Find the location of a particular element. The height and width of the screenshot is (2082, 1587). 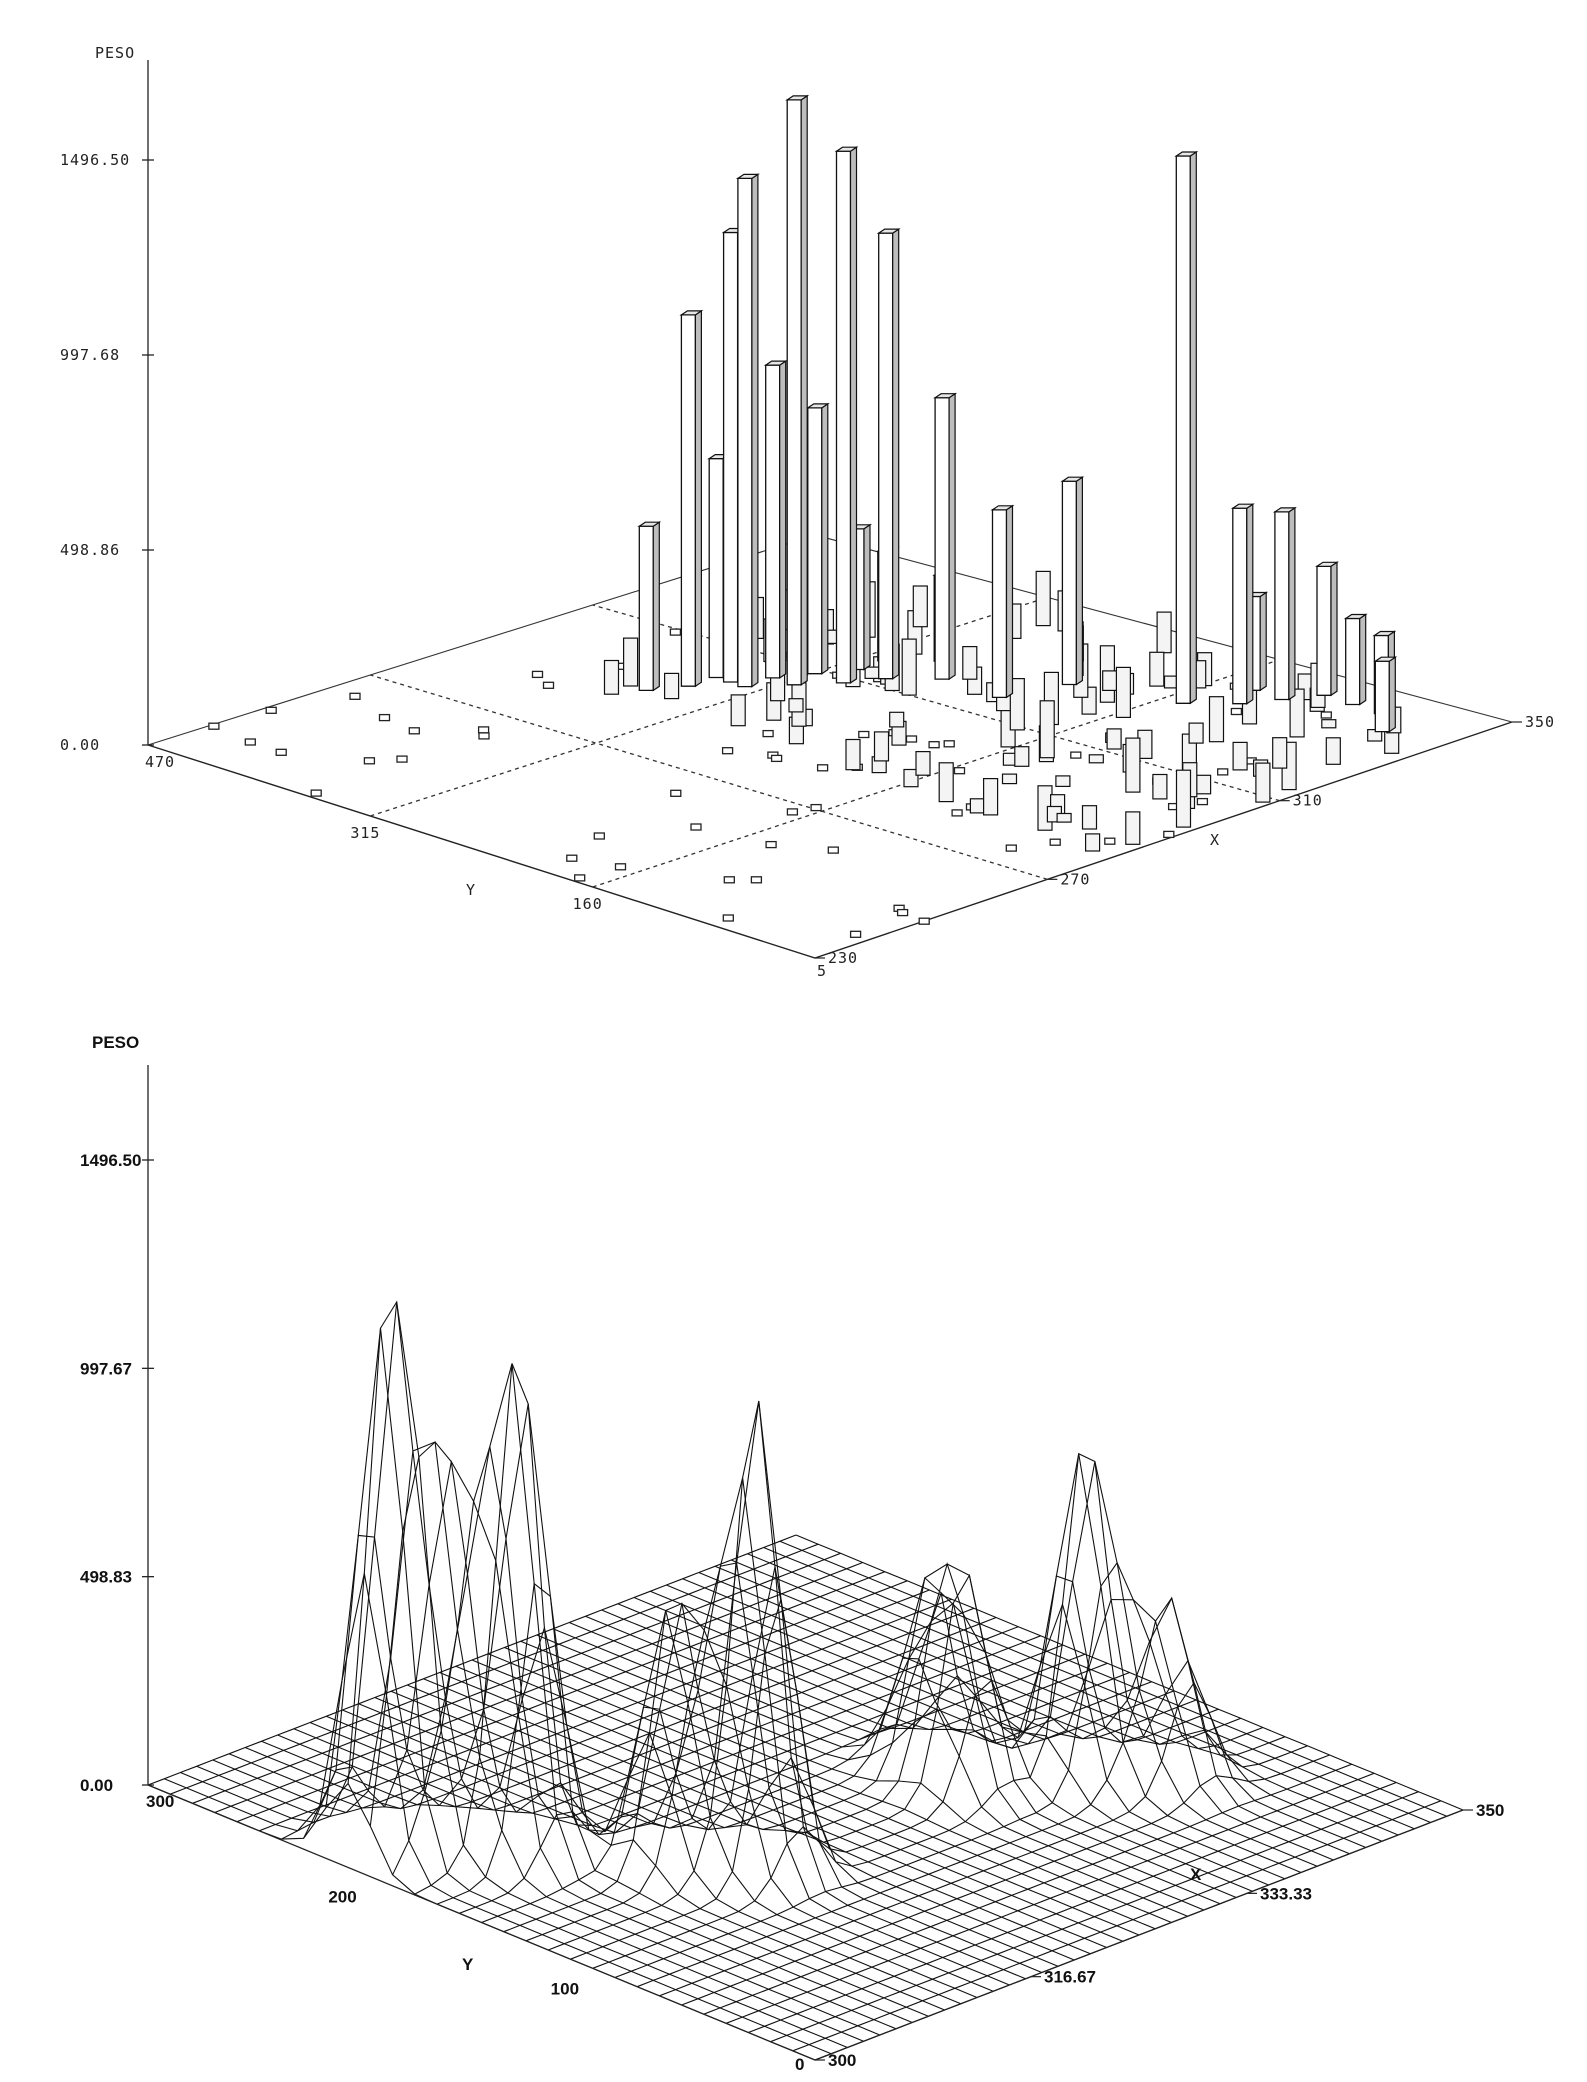

y-tick-label: 200 is located at coordinates (342, 1897).